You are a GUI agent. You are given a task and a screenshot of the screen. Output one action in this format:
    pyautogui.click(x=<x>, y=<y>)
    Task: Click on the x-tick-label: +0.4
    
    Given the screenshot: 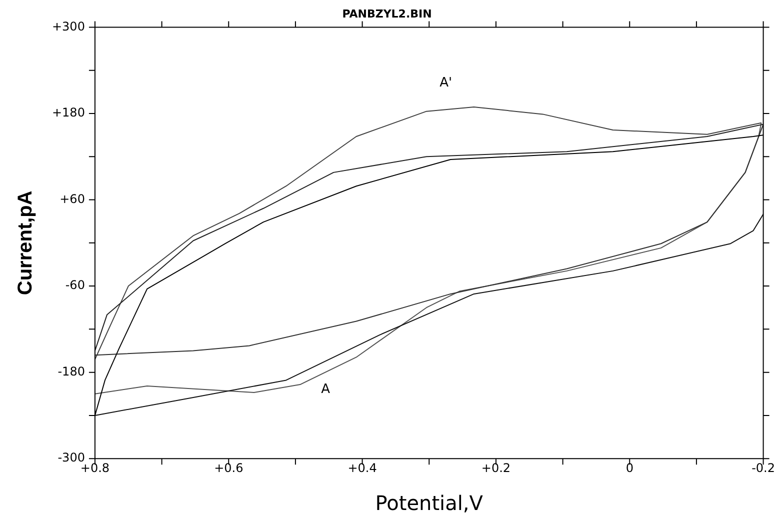 What is the action you would take?
    pyautogui.click(x=362, y=467)
    